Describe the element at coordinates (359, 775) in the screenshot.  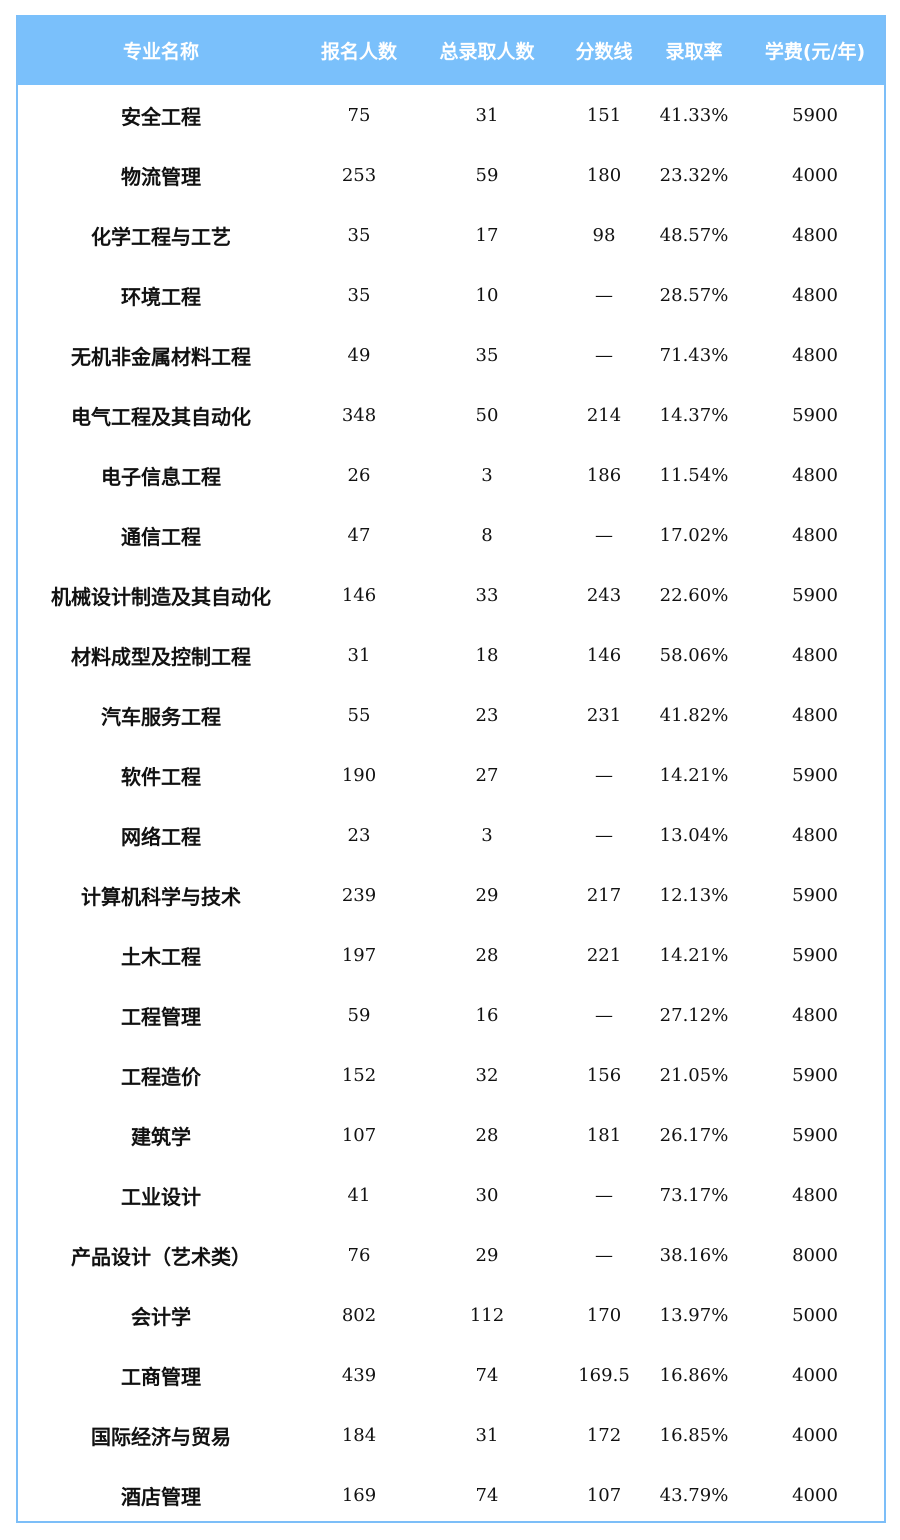
I see `cell-applicants: 190` at that location.